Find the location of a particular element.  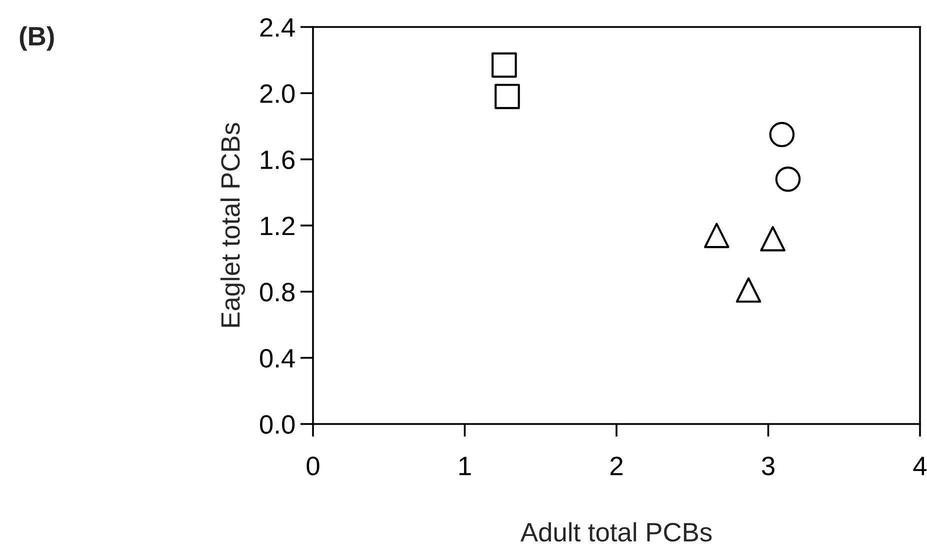

x-tick-label: 0 is located at coordinates (313, 466).